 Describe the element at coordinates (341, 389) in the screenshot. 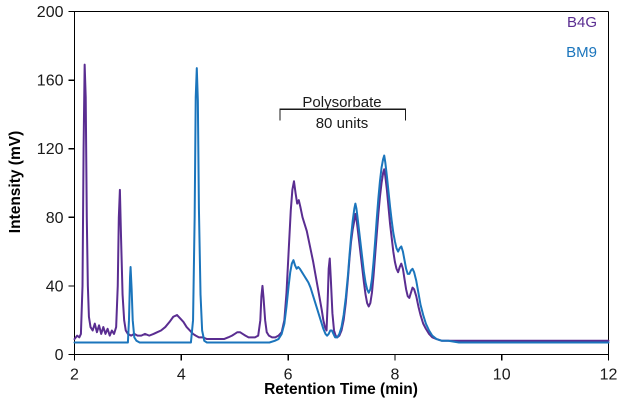

I see `x-axis-title: Retention Time (min)` at that location.